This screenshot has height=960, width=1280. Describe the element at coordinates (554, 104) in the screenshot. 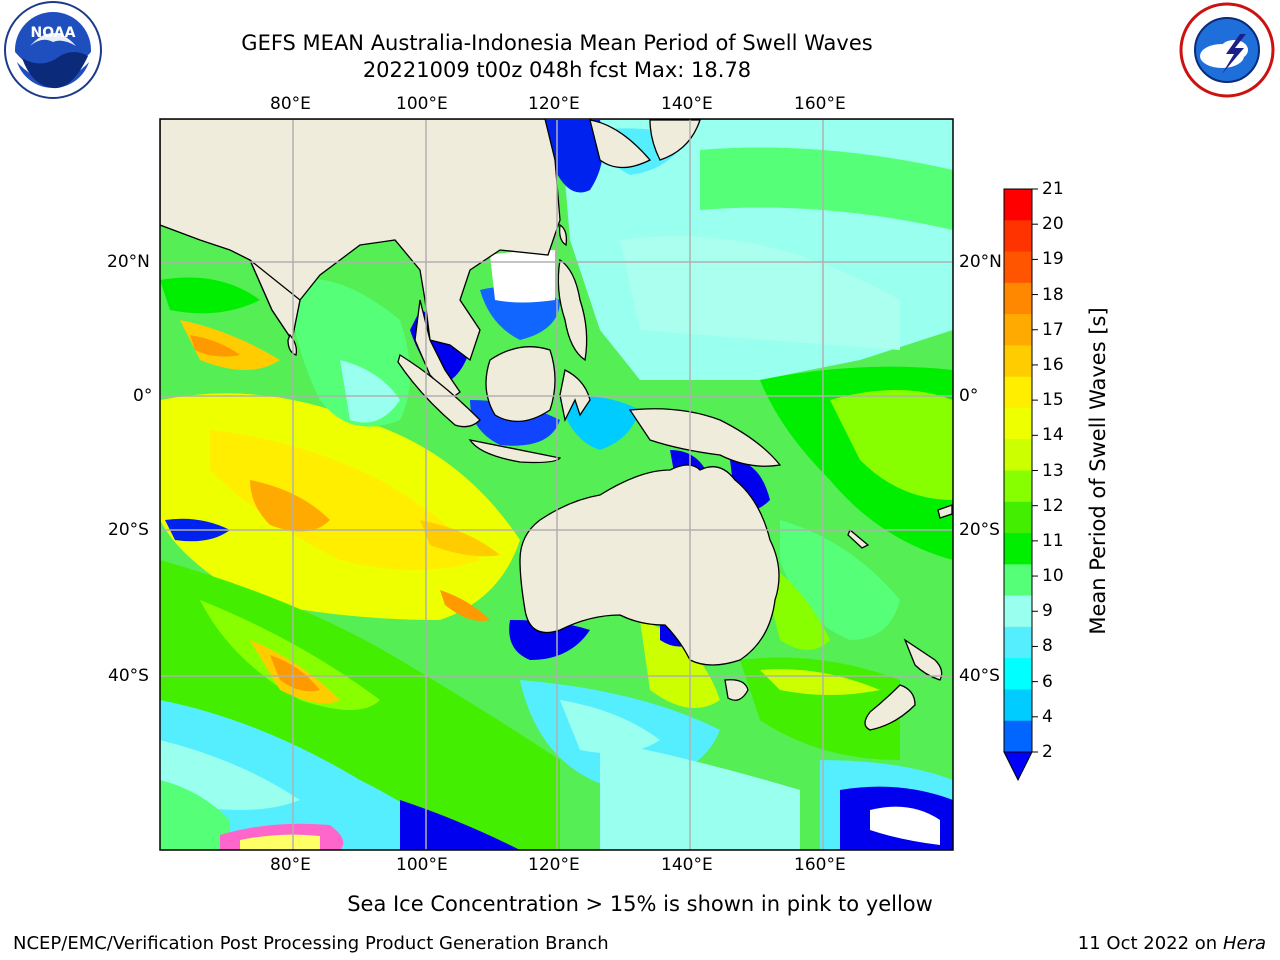

I see `lon-label-top-120e: 120°E` at that location.